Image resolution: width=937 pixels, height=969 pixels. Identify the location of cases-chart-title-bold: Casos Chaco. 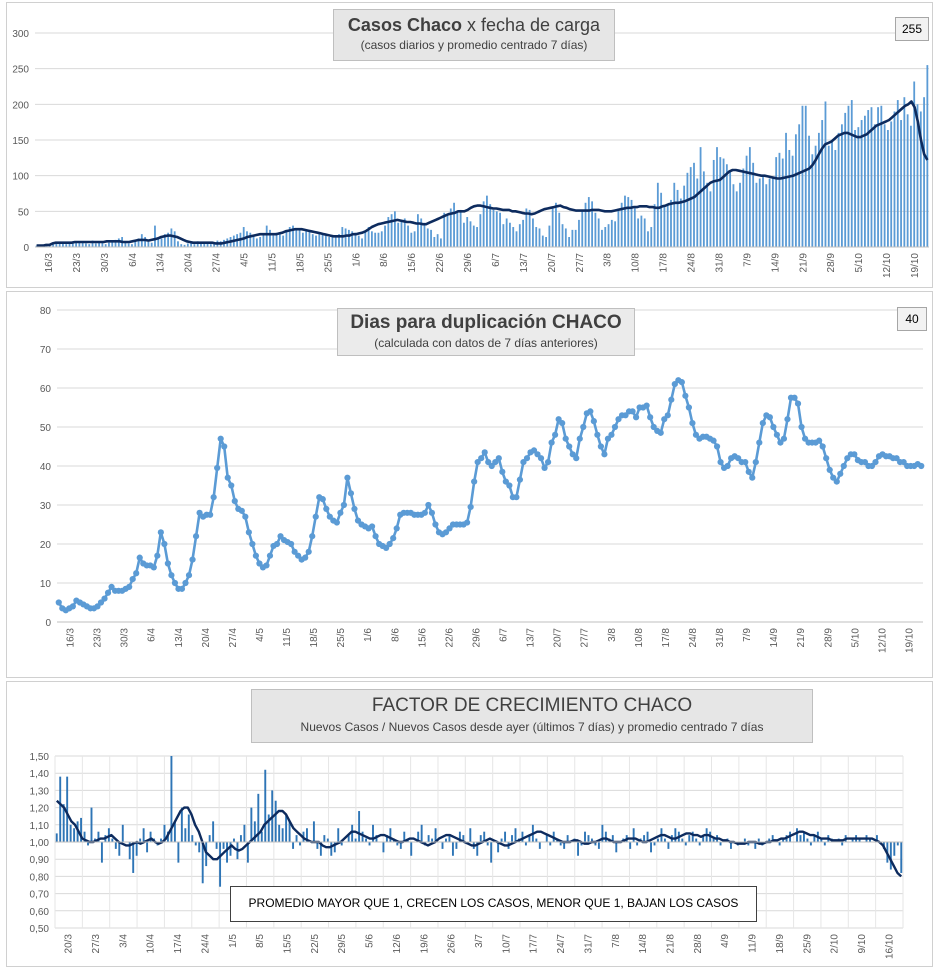
(404, 25).